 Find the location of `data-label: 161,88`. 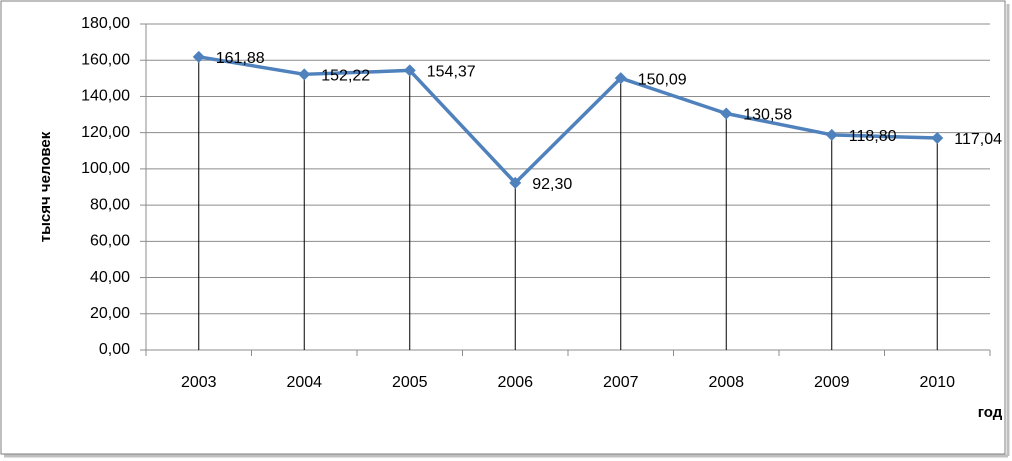

data-label: 161,88 is located at coordinates (240, 58).